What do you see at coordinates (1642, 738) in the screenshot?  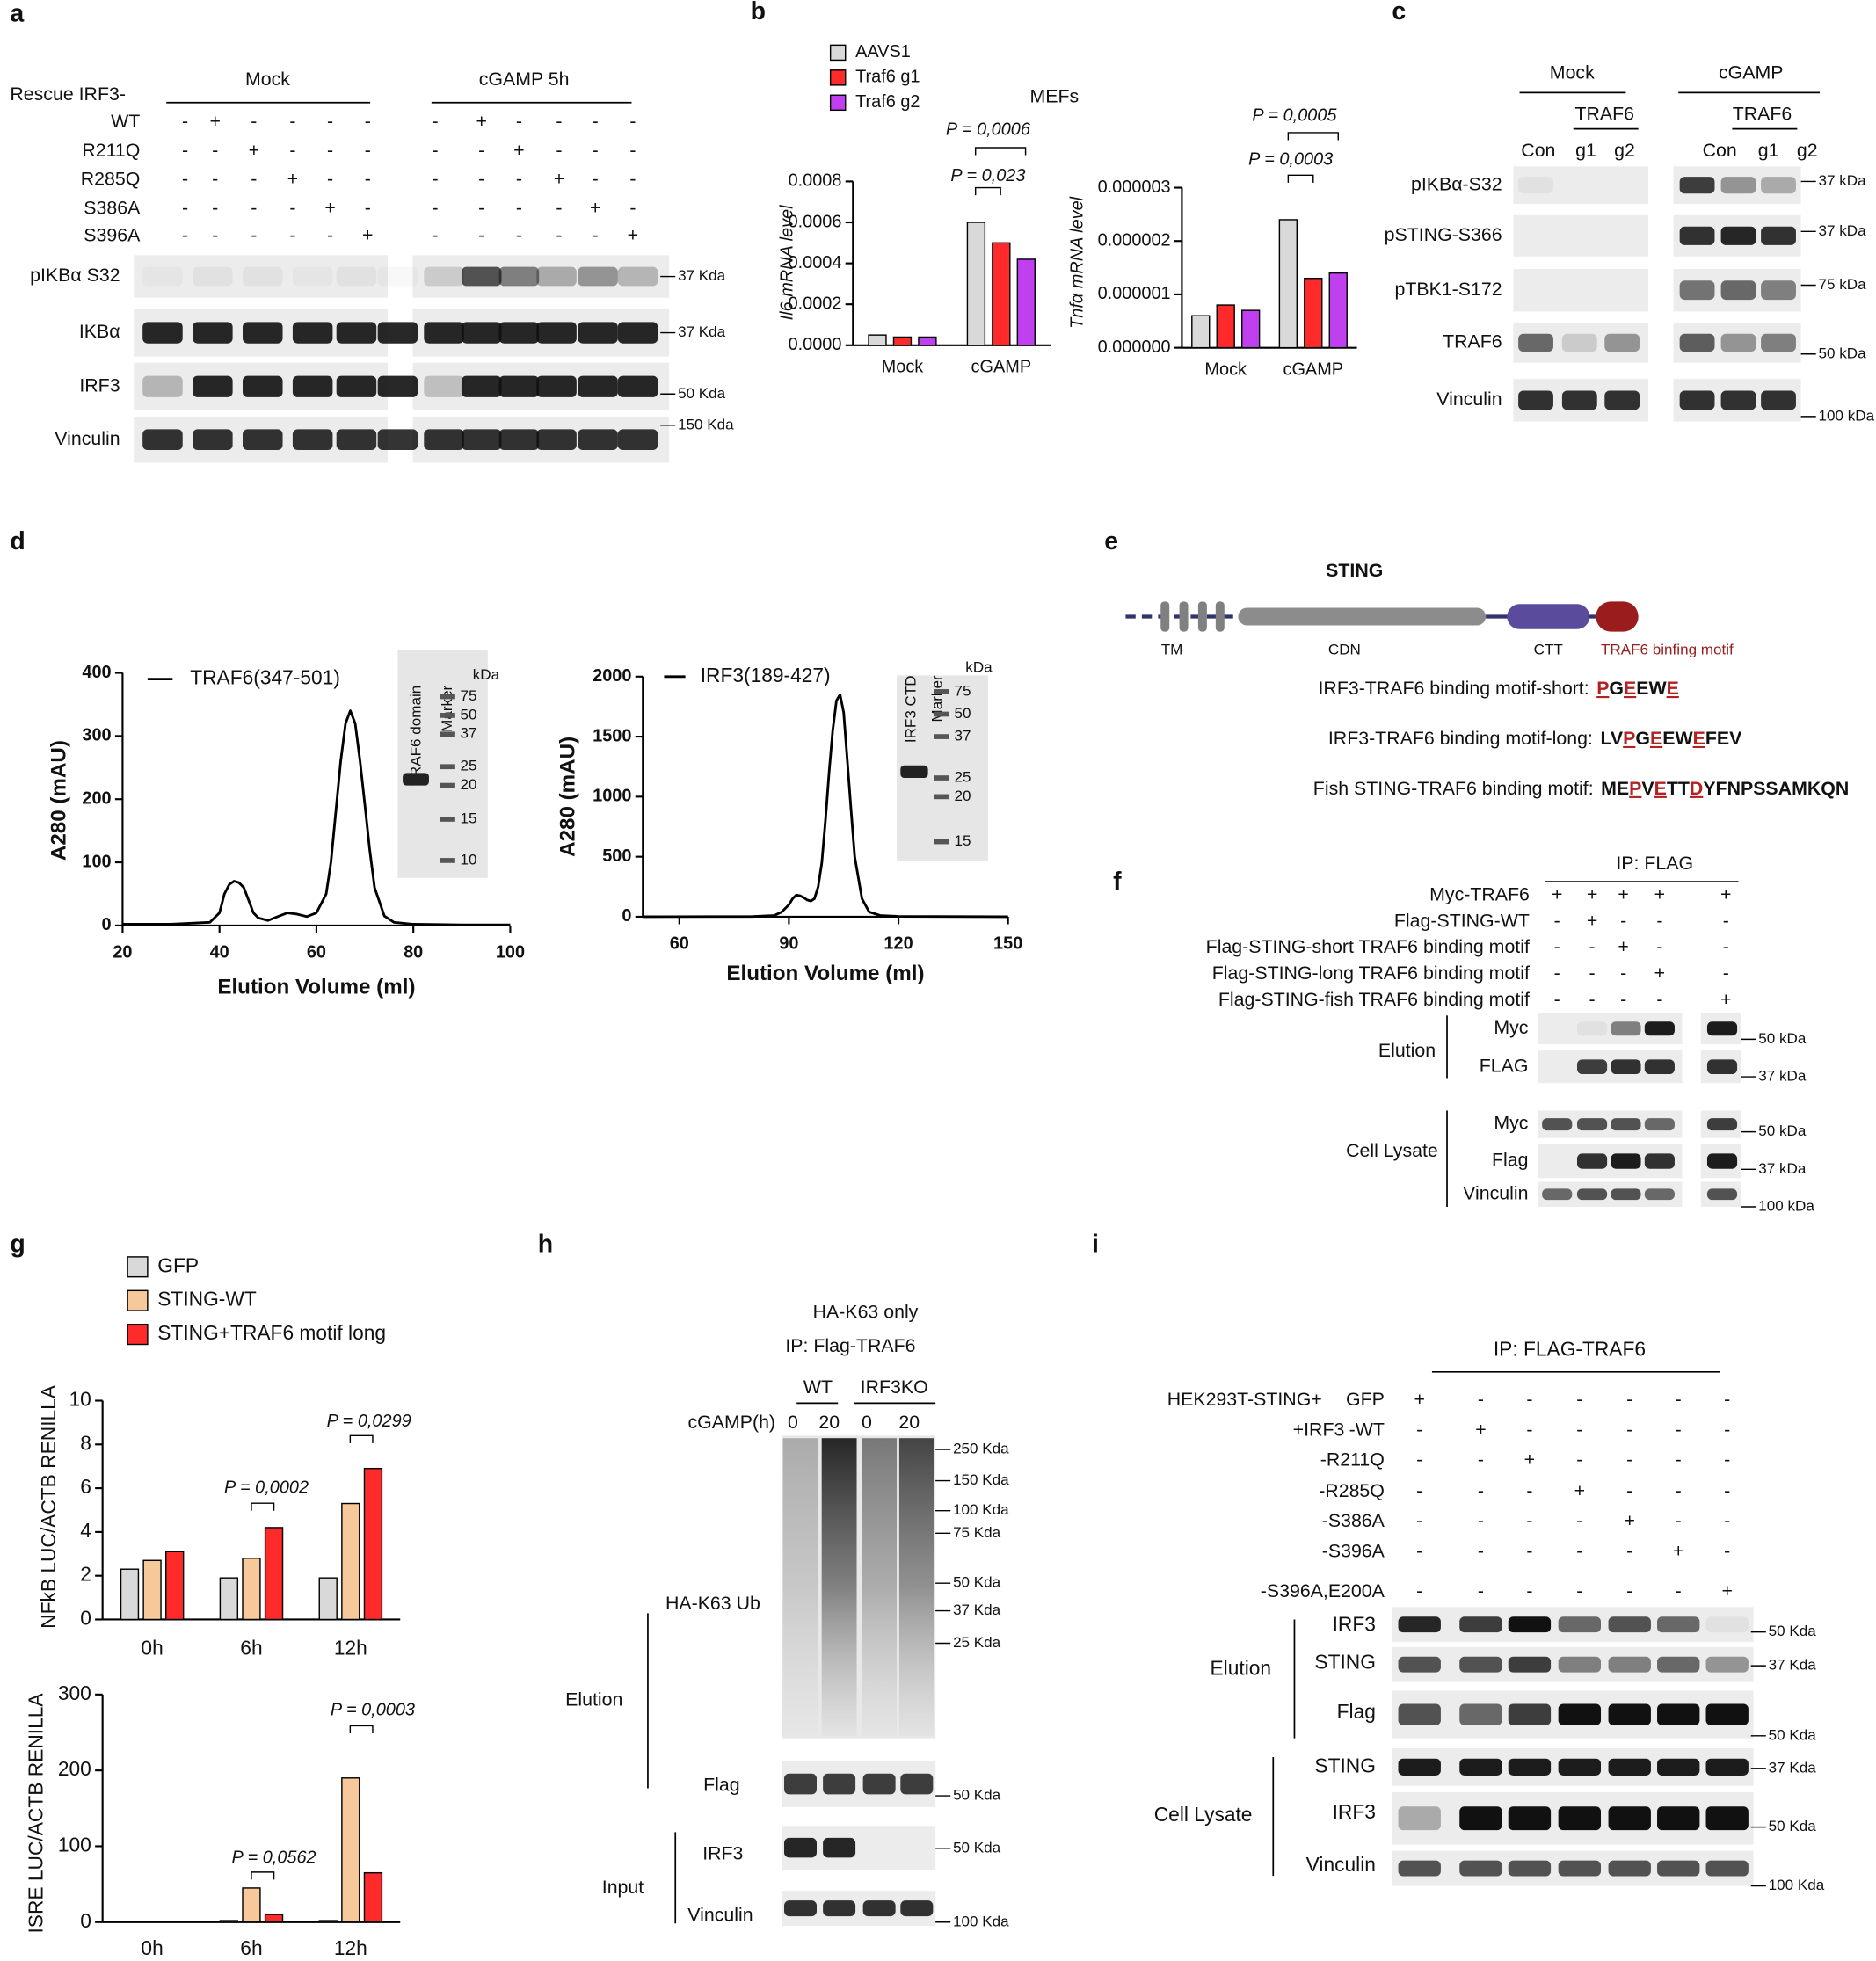 I see `motif-residue: G` at bounding box center [1642, 738].